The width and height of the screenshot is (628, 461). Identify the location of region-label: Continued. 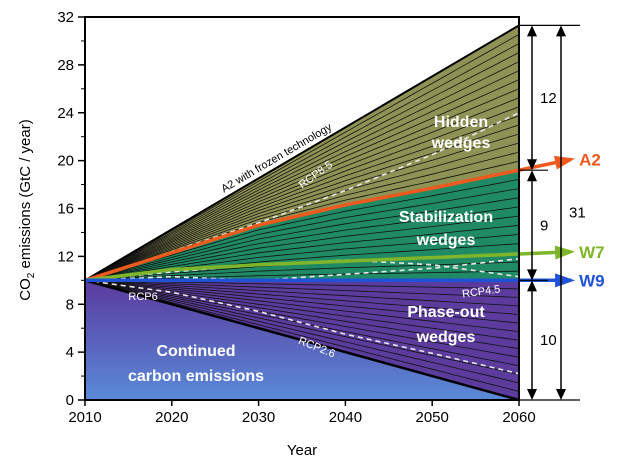
(195, 351).